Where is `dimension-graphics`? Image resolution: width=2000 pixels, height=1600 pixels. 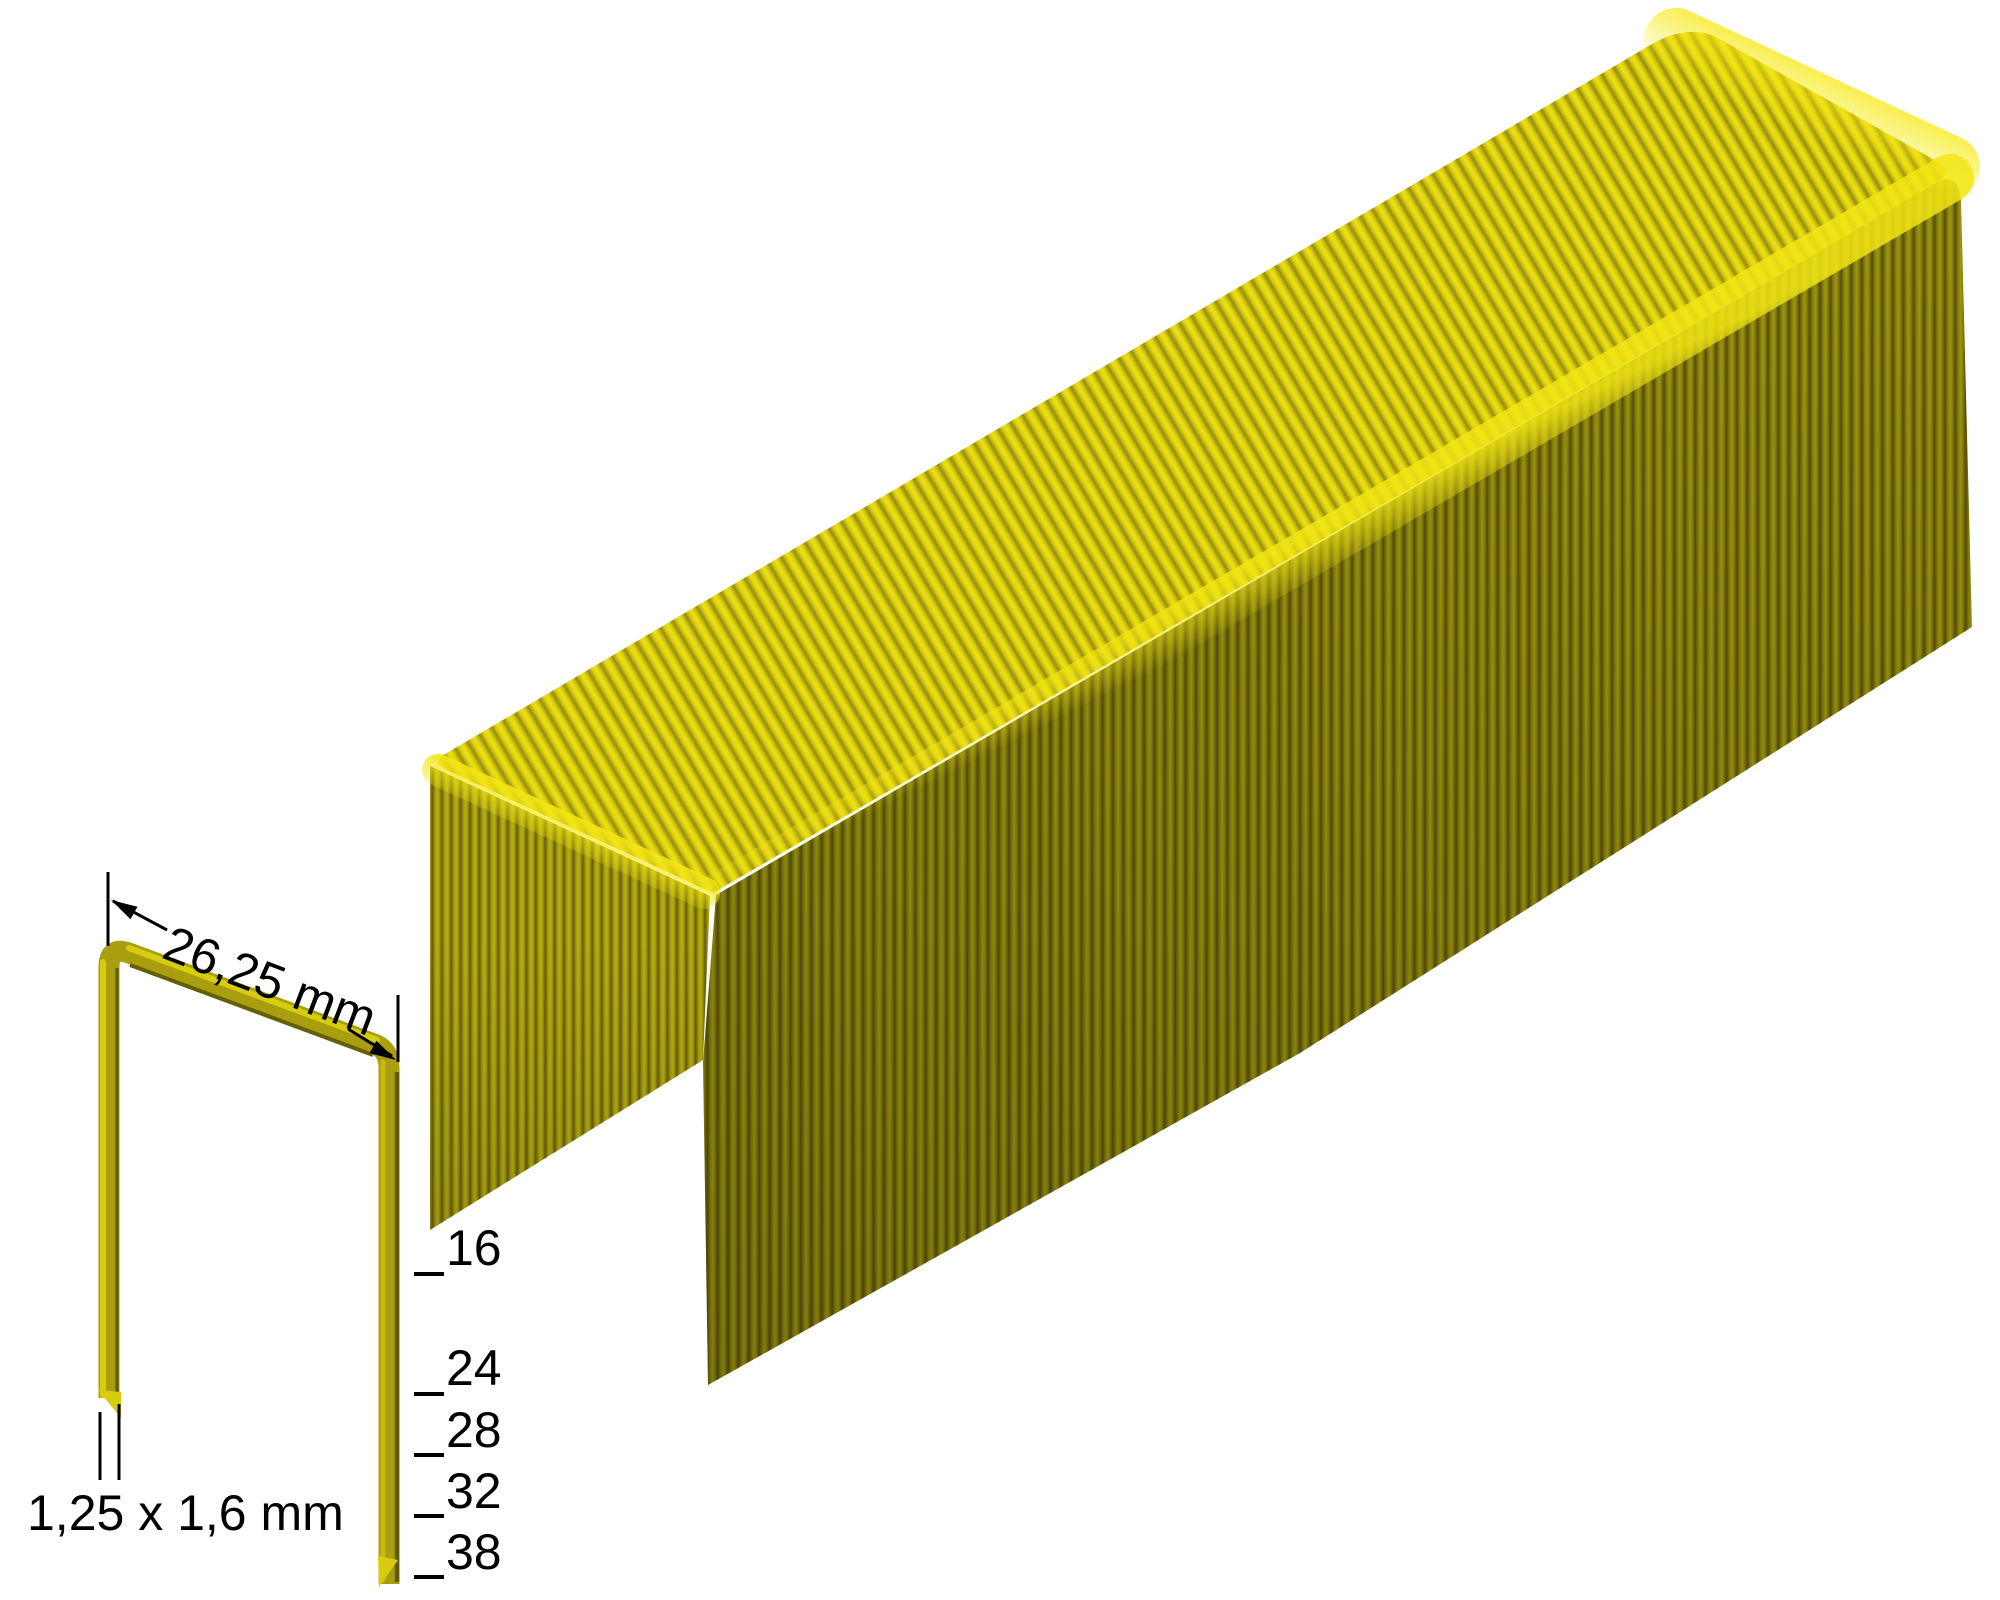
dimension-graphics is located at coordinates (249, 1176).